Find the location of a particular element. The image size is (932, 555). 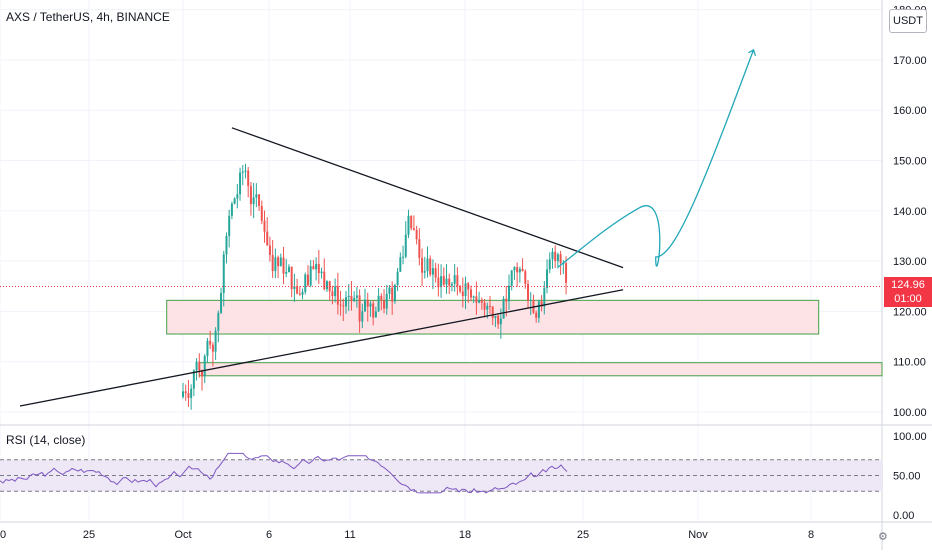

rsi-tick-label: 50.00 is located at coordinates (907, 477).